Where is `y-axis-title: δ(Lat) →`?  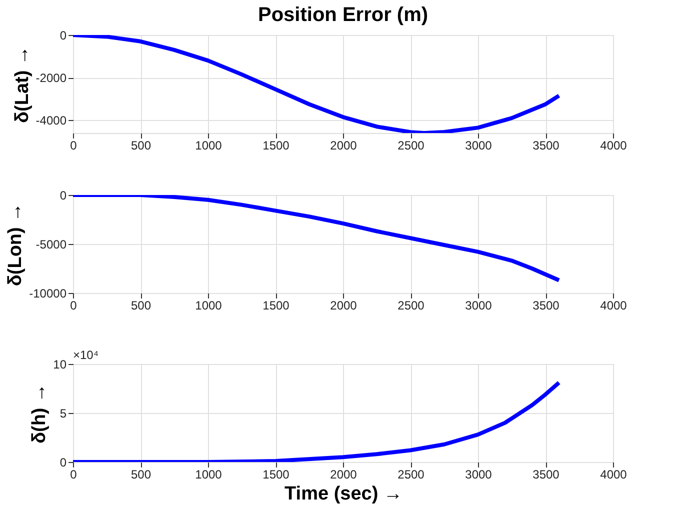 y-axis-title: δ(Lat) → is located at coordinates (22, 84).